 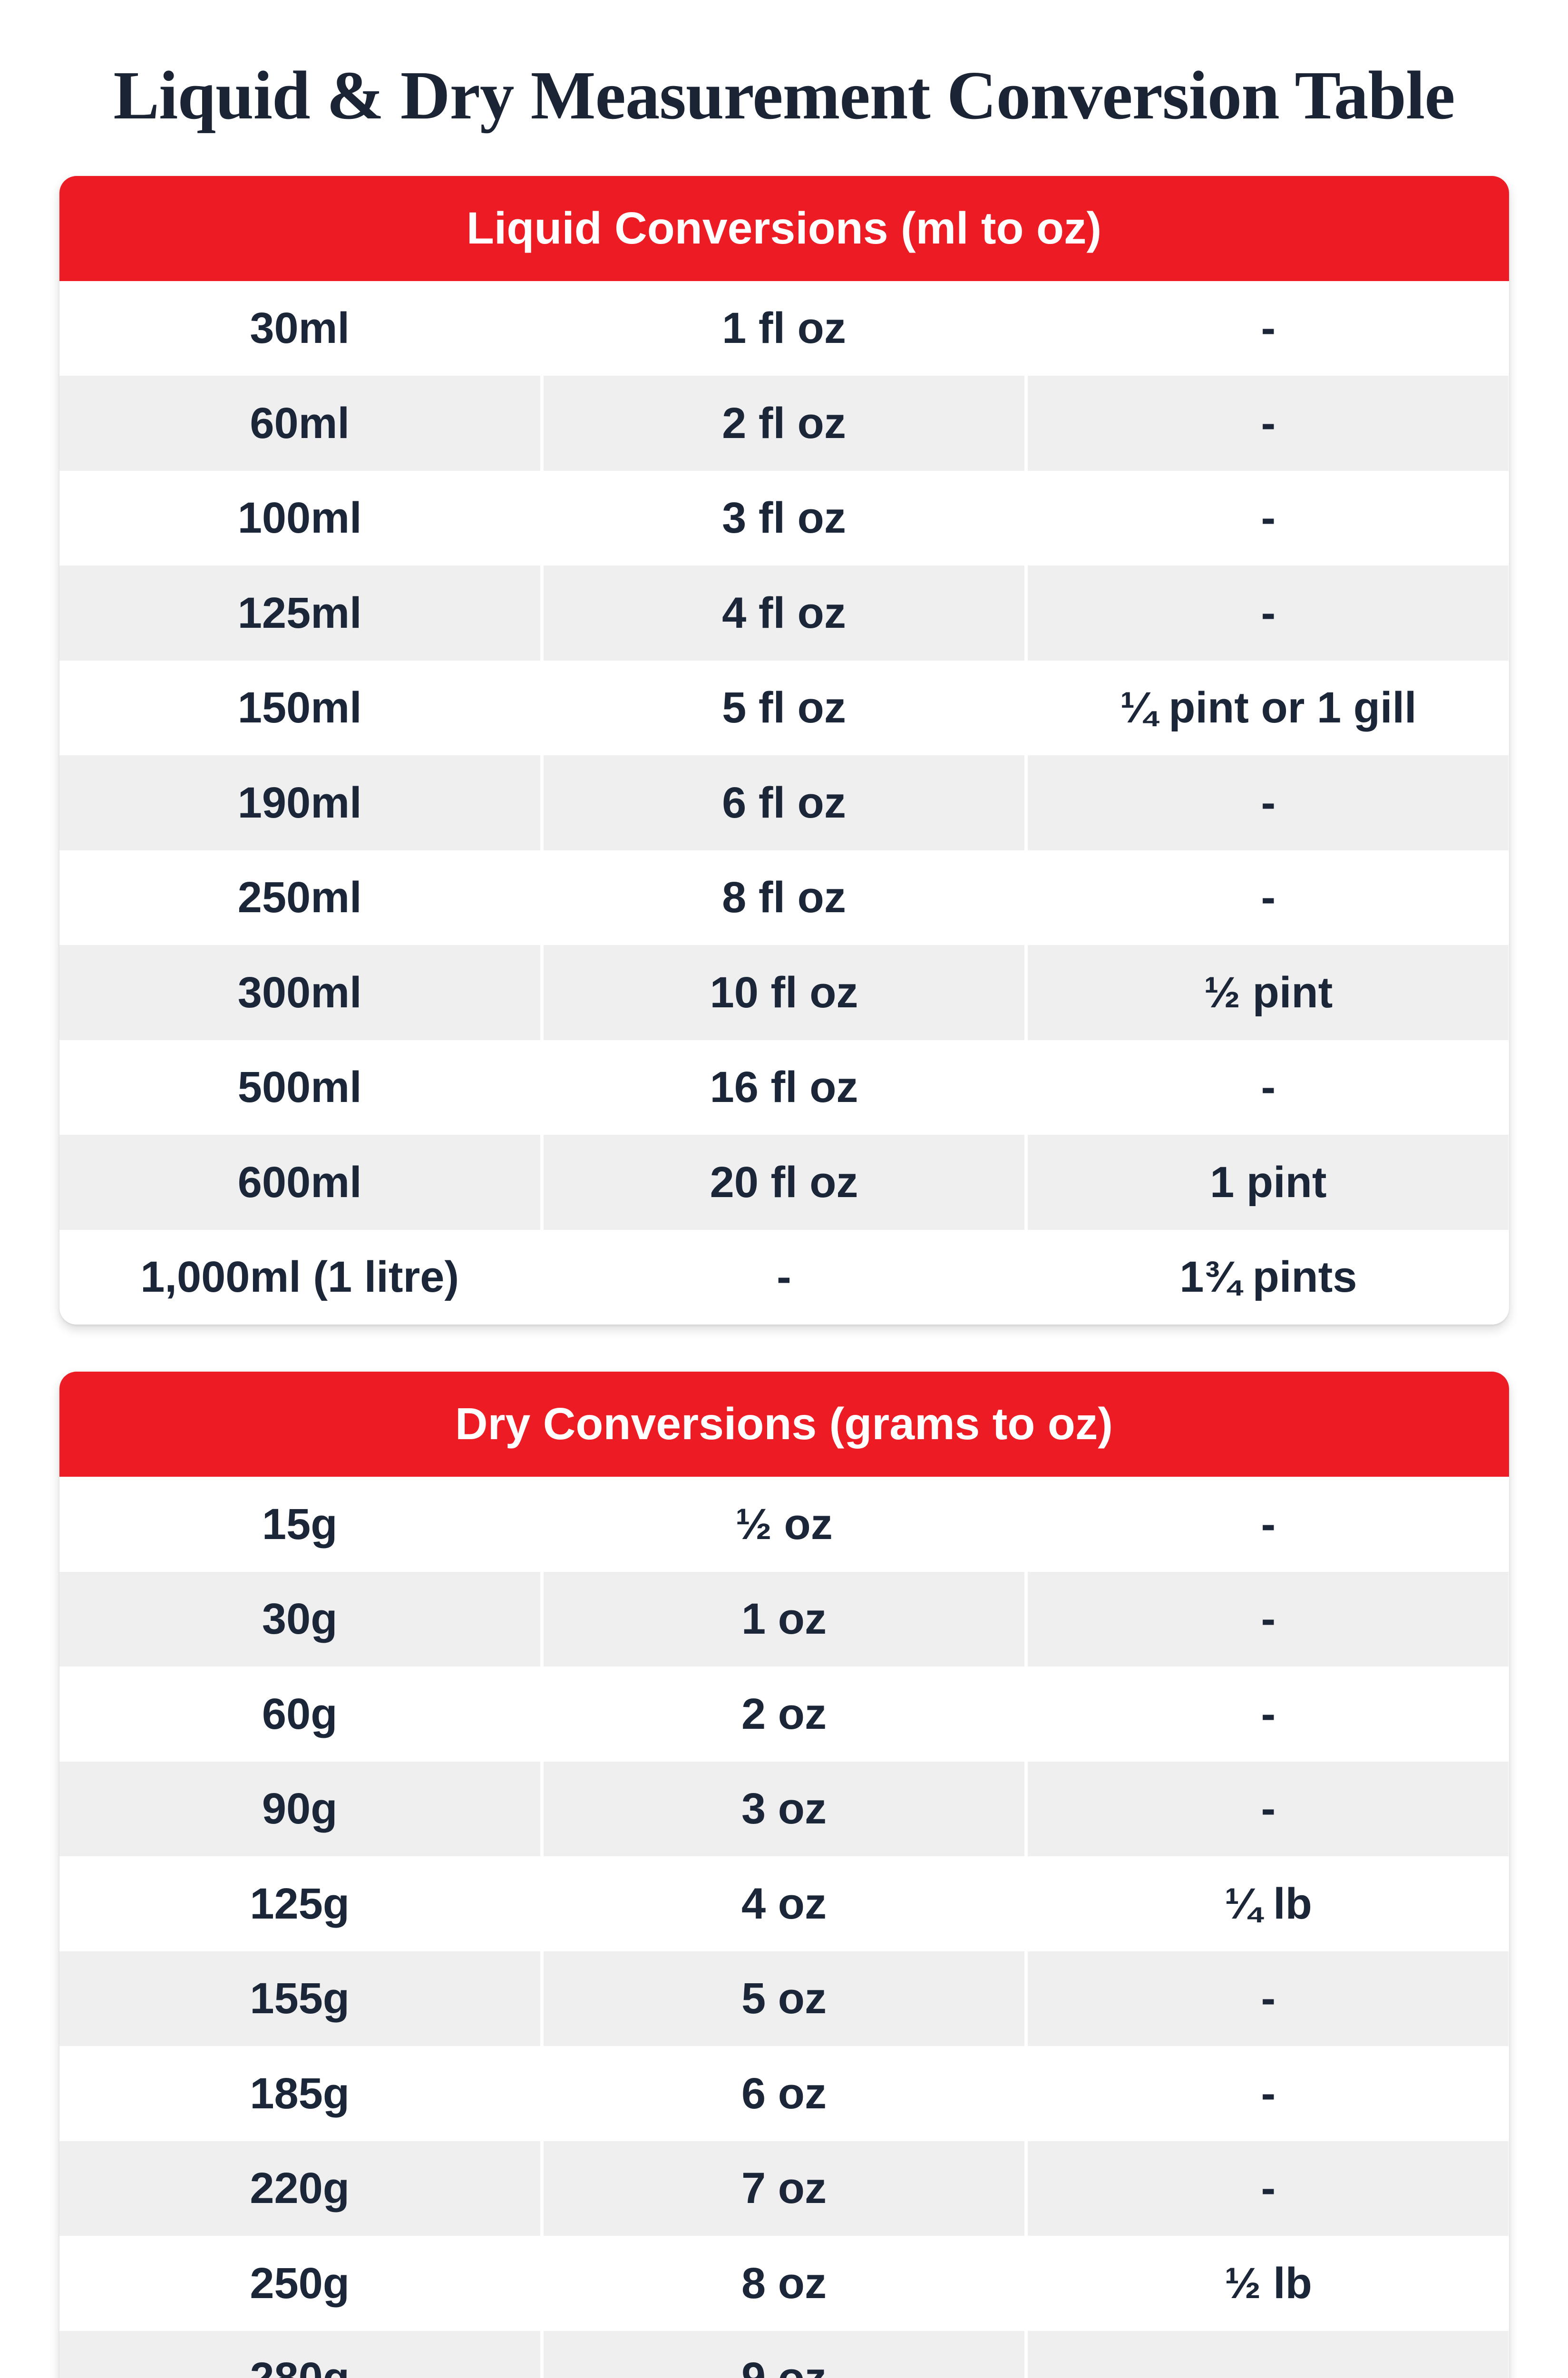 I want to click on table-cell: 250g, so click(x=300, y=2283).